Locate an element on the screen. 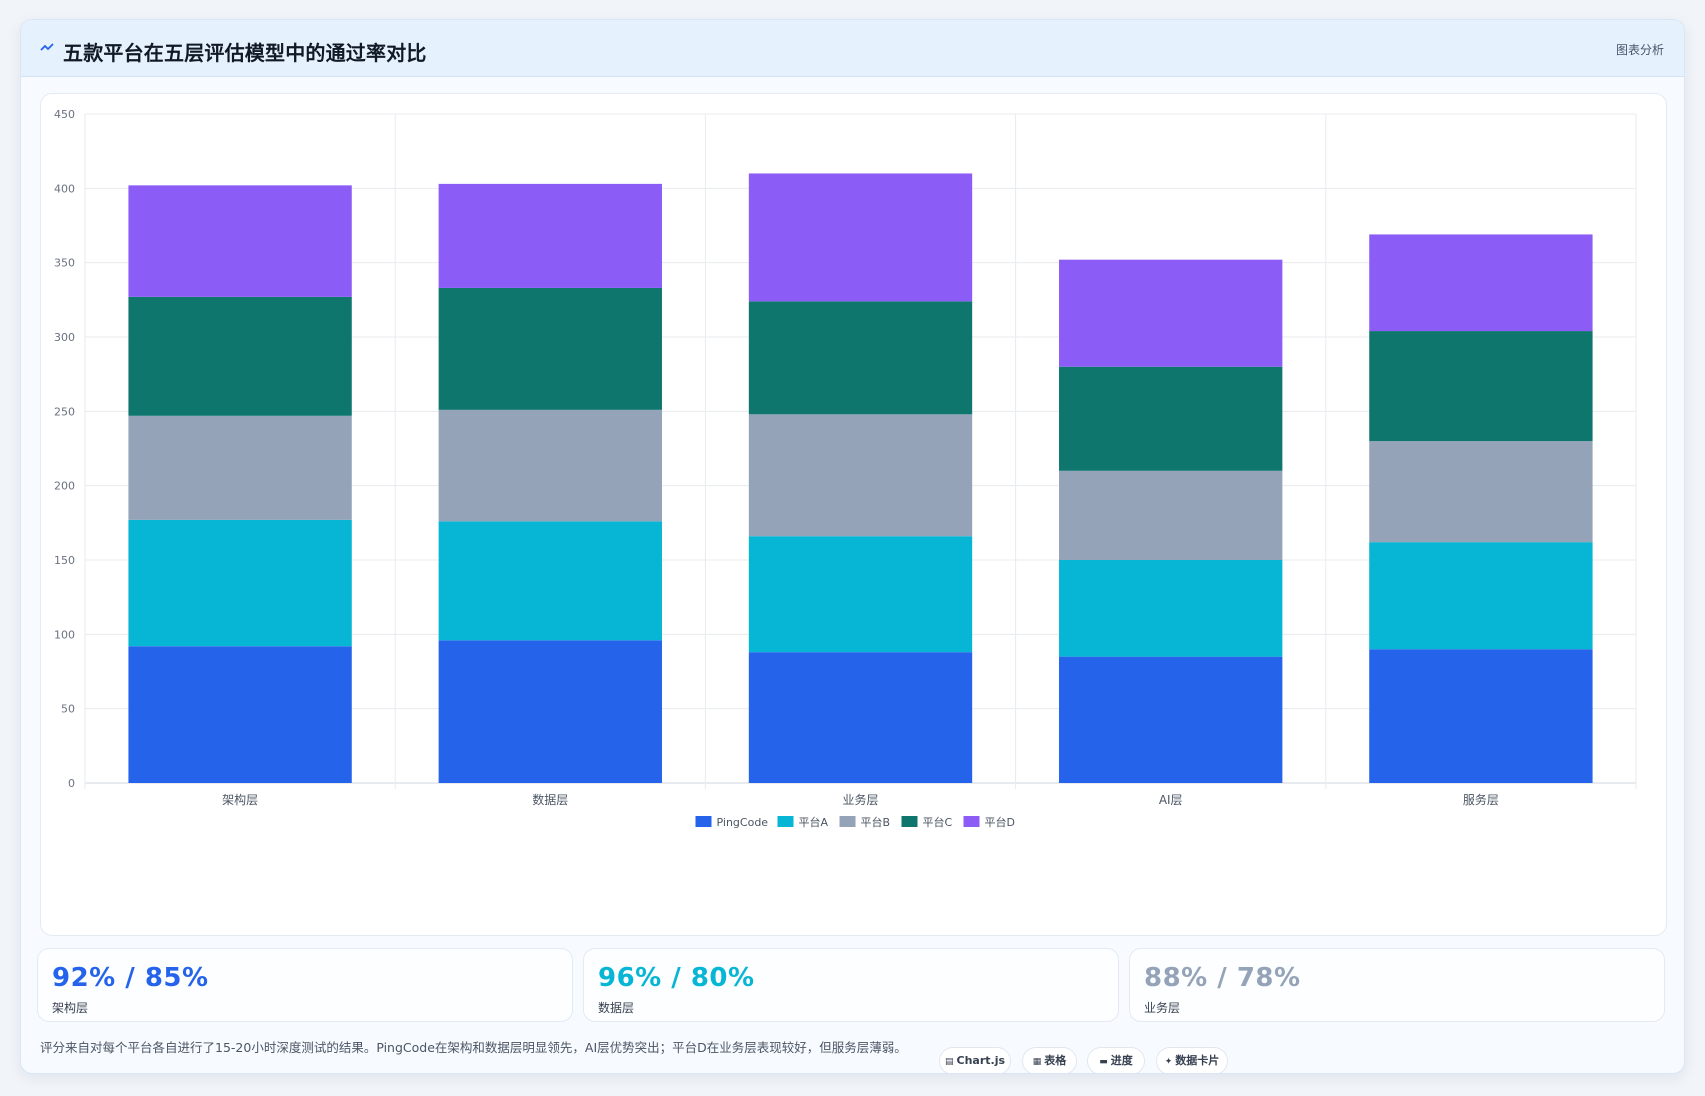 This screenshot has width=1705, height=1096. x-tick-label: 服务层 is located at coordinates (1481, 799).